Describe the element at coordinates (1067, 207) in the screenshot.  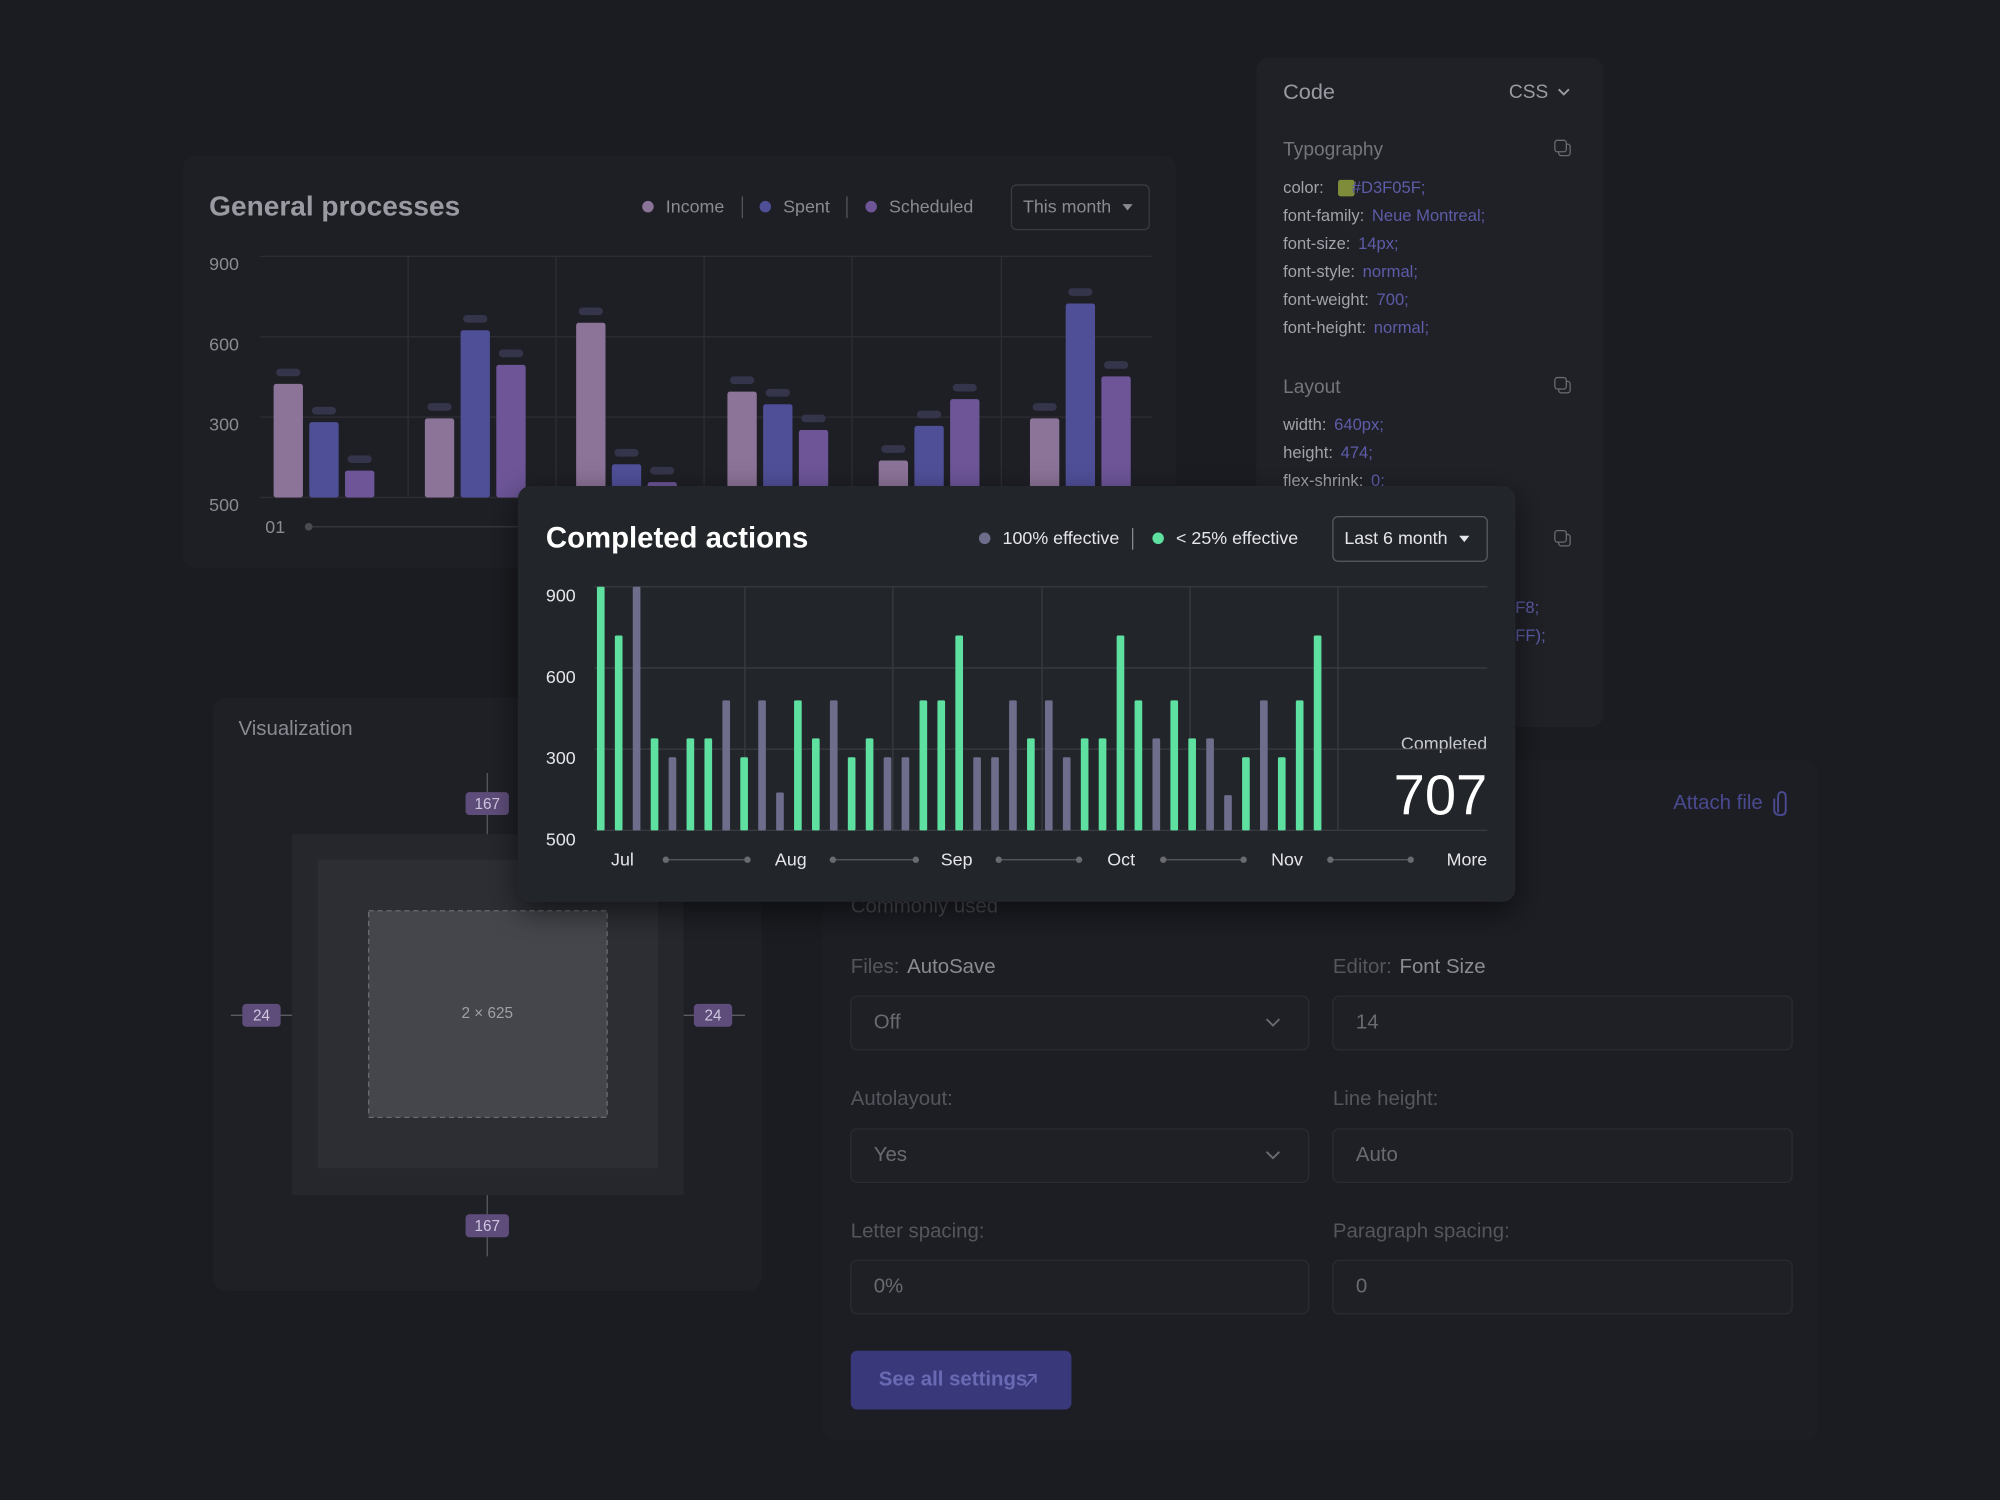
I see `dropdown-label: This month` at that location.